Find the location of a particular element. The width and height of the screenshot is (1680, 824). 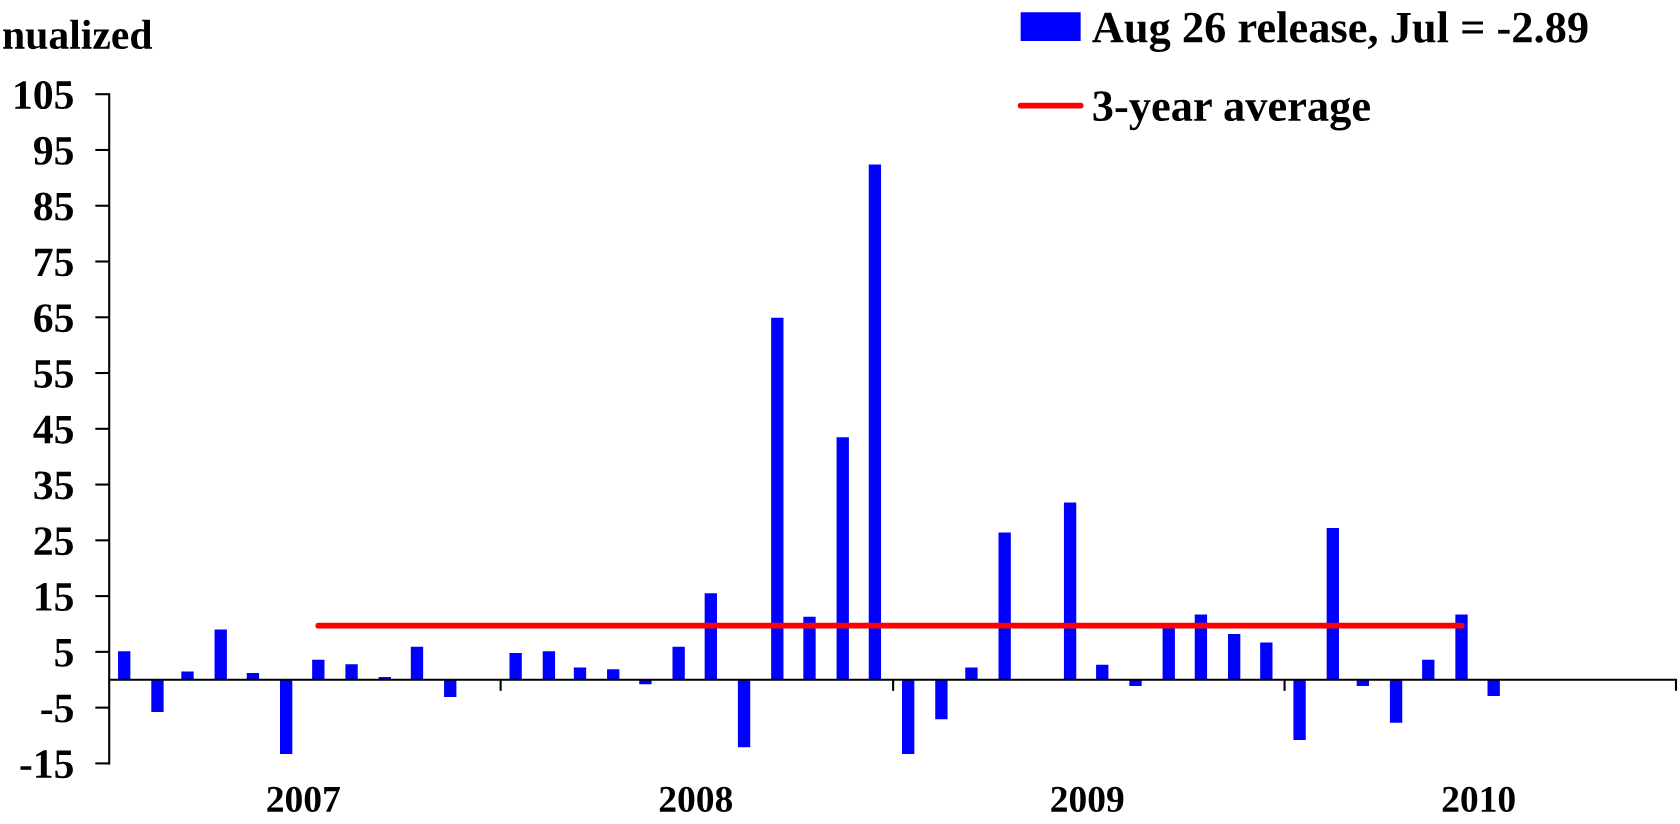

x-tick-label: 2007 is located at coordinates (303, 799).